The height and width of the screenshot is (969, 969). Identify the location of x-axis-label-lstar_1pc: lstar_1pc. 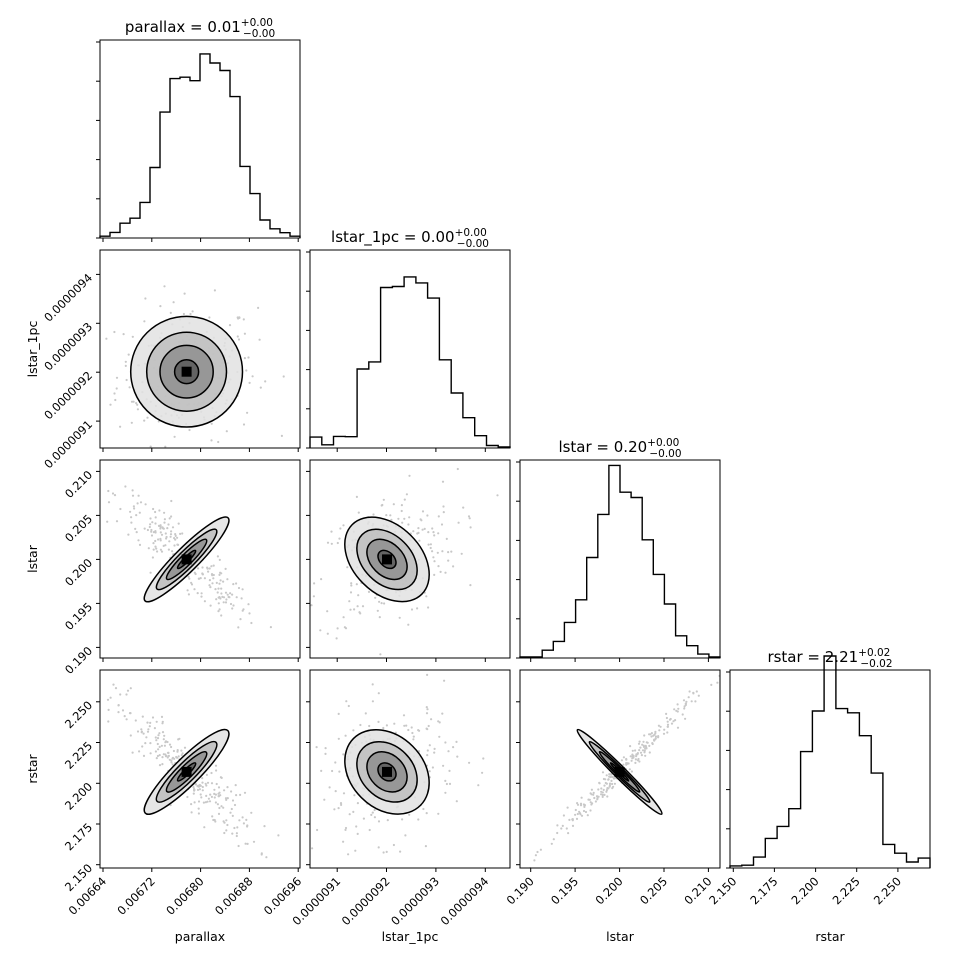
(410, 936).